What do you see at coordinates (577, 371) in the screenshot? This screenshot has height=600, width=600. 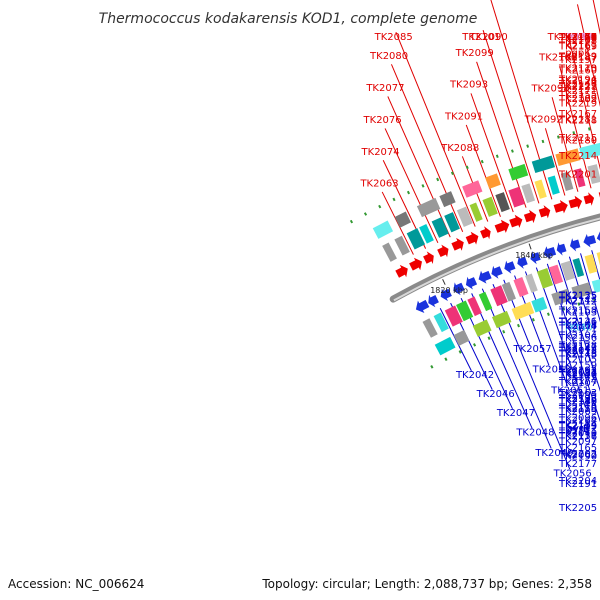 I see `gene-label: TK2192` at bounding box center [577, 371].